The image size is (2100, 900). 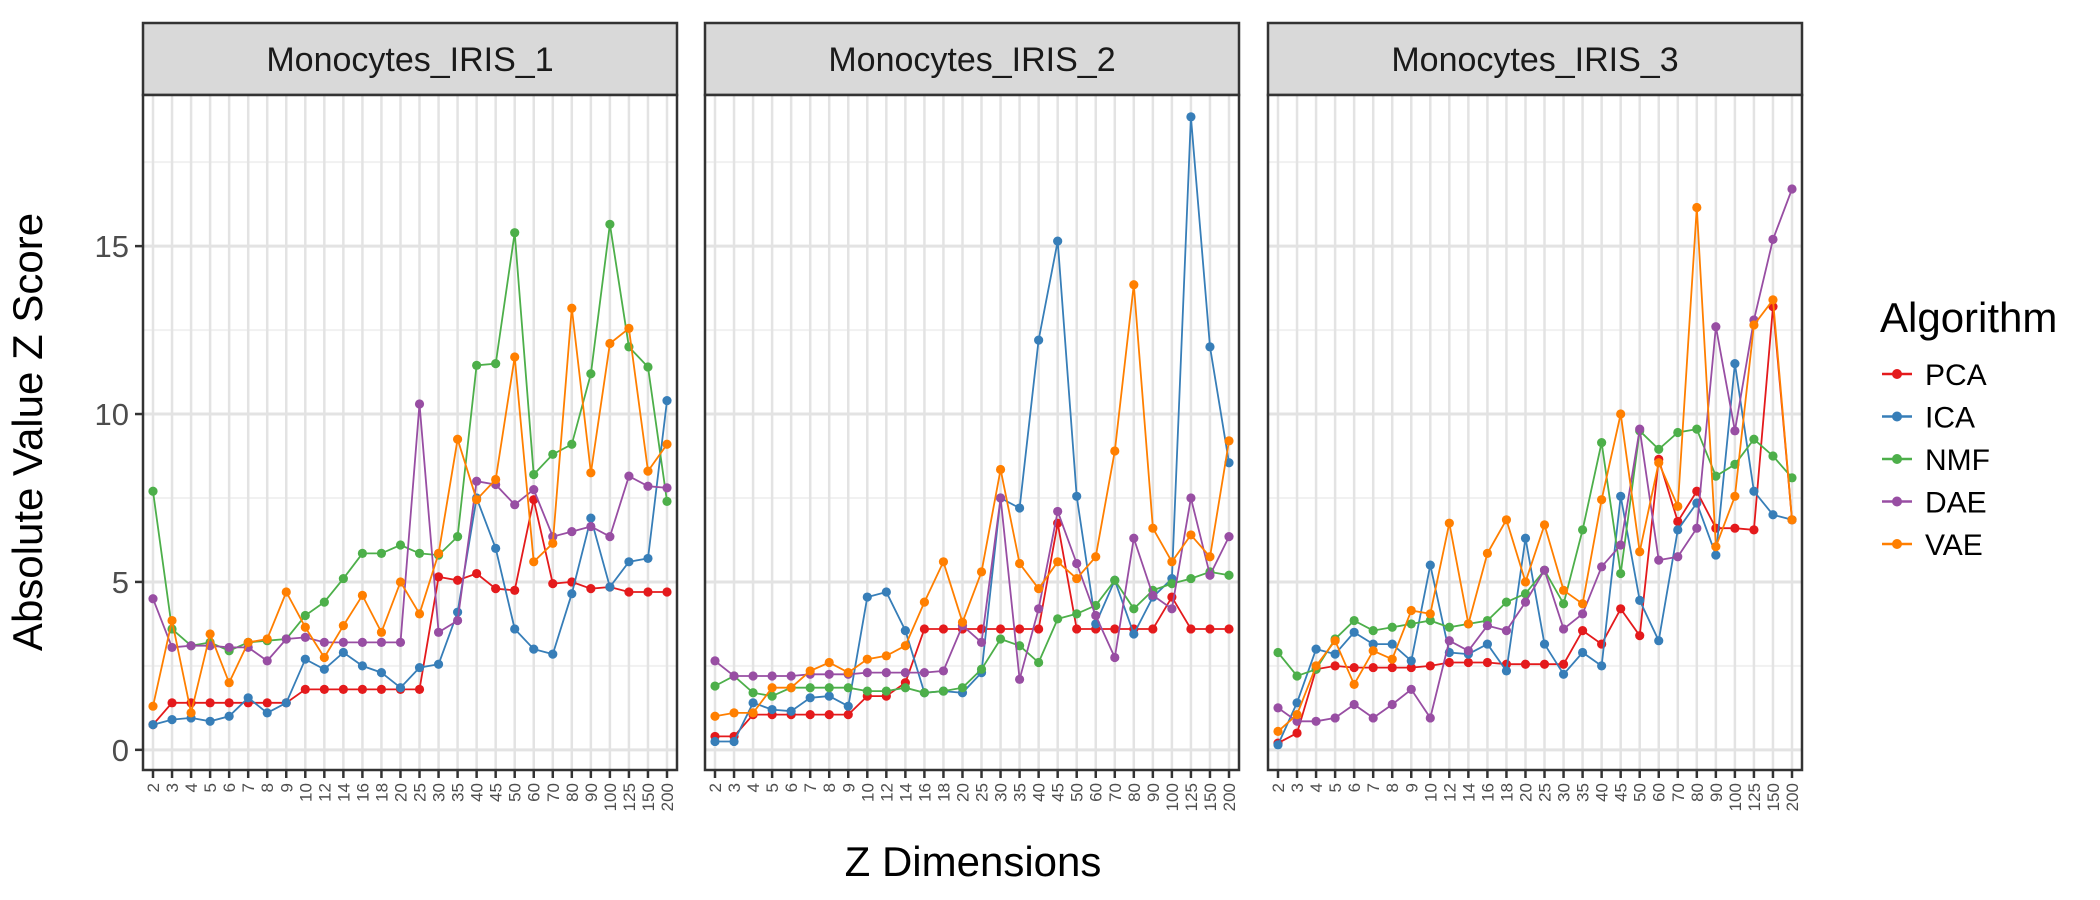 I want to click on facet-title: Monocytes_IRIS_2, so click(x=971, y=60).